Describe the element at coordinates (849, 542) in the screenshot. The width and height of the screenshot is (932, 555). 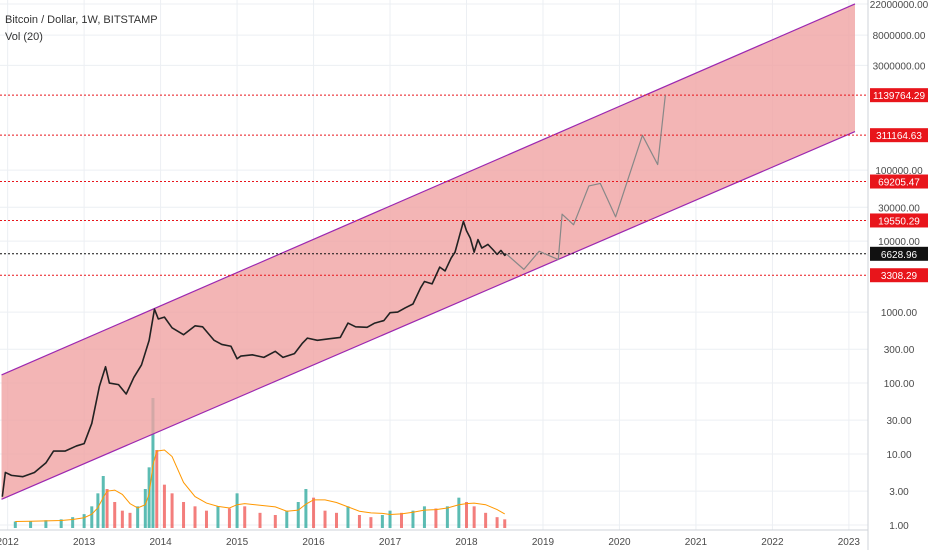
I see `x-tick-label: 2023` at that location.